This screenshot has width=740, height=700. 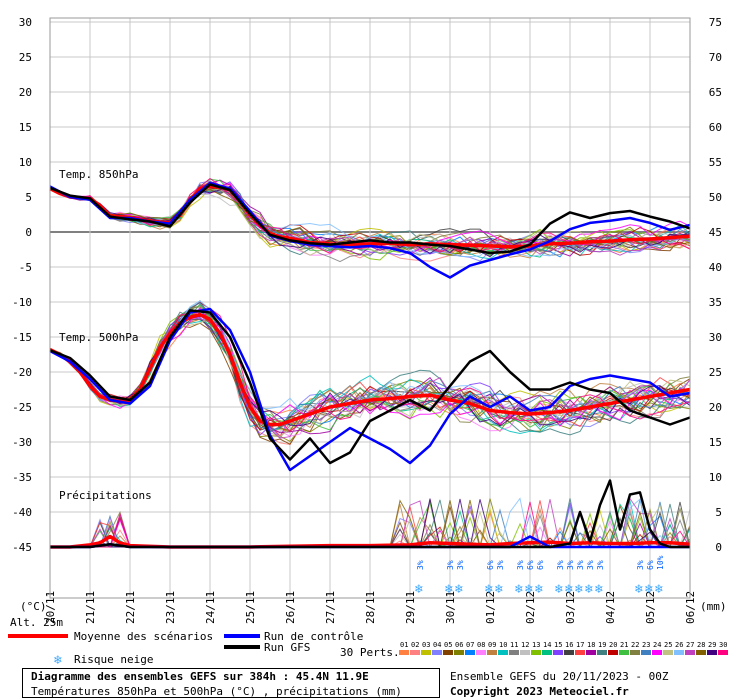 What do you see at coordinates (690, 607) in the screenshot?
I see `x-tick-label: 06/12` at bounding box center [690, 607].